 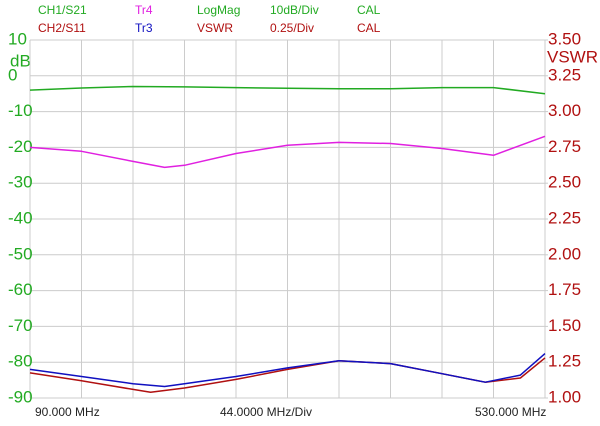 What do you see at coordinates (564, 182) in the screenshot?
I see `y2-tick-label: 2.50` at bounding box center [564, 182].